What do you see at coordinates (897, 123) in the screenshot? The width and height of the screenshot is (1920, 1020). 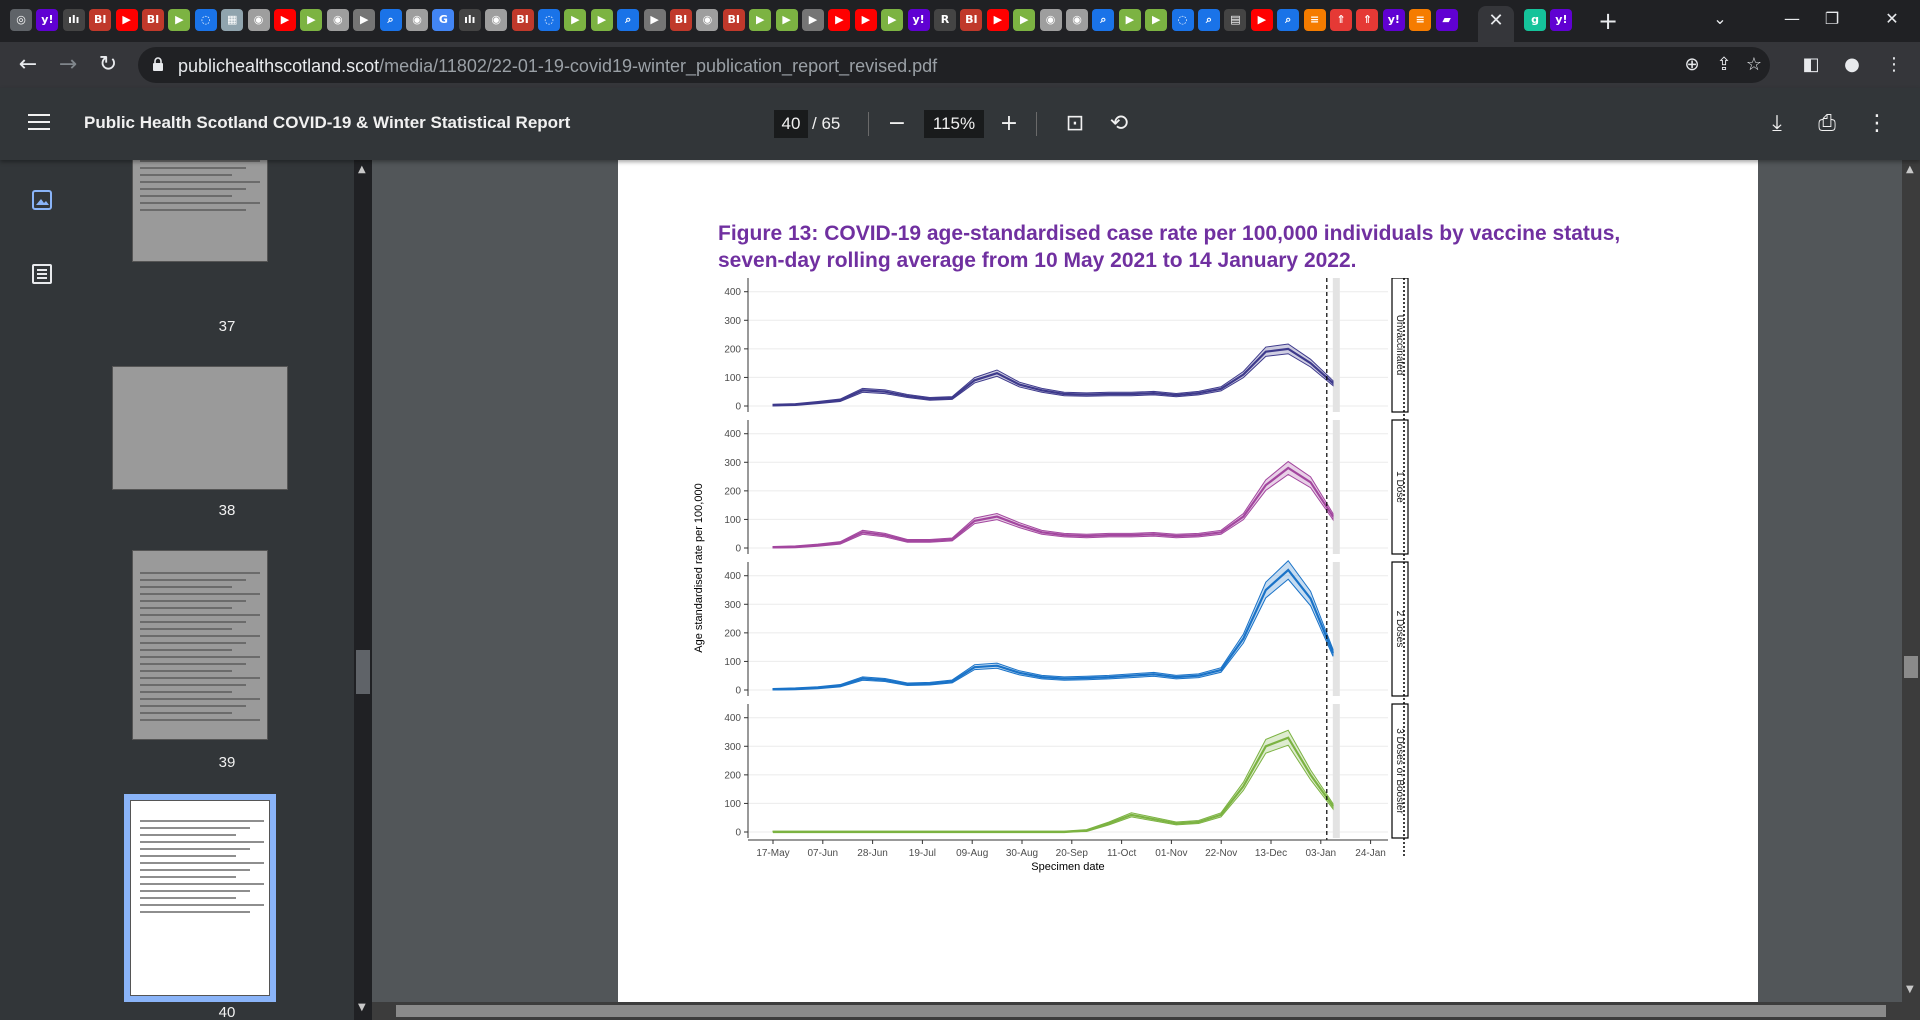 I see `zoom-out-button: −` at bounding box center [897, 123].